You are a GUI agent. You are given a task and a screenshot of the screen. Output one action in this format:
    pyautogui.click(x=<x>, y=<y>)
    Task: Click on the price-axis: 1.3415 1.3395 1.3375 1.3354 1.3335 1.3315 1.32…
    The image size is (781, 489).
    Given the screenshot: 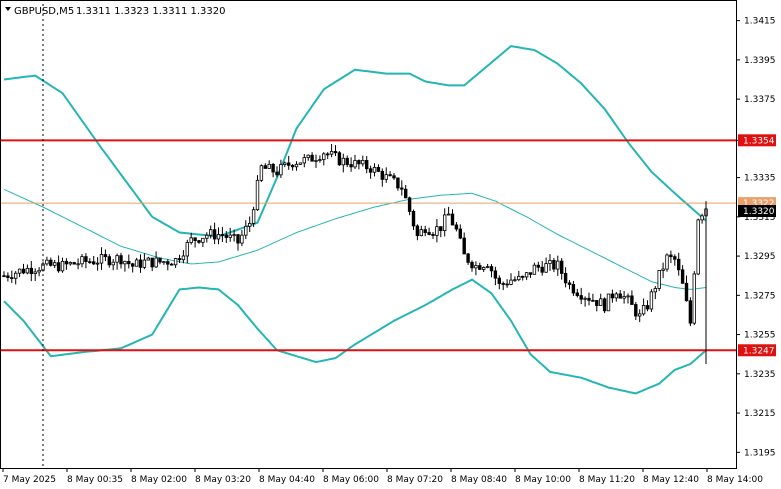 What is the action you would take?
    pyautogui.click(x=756, y=238)
    